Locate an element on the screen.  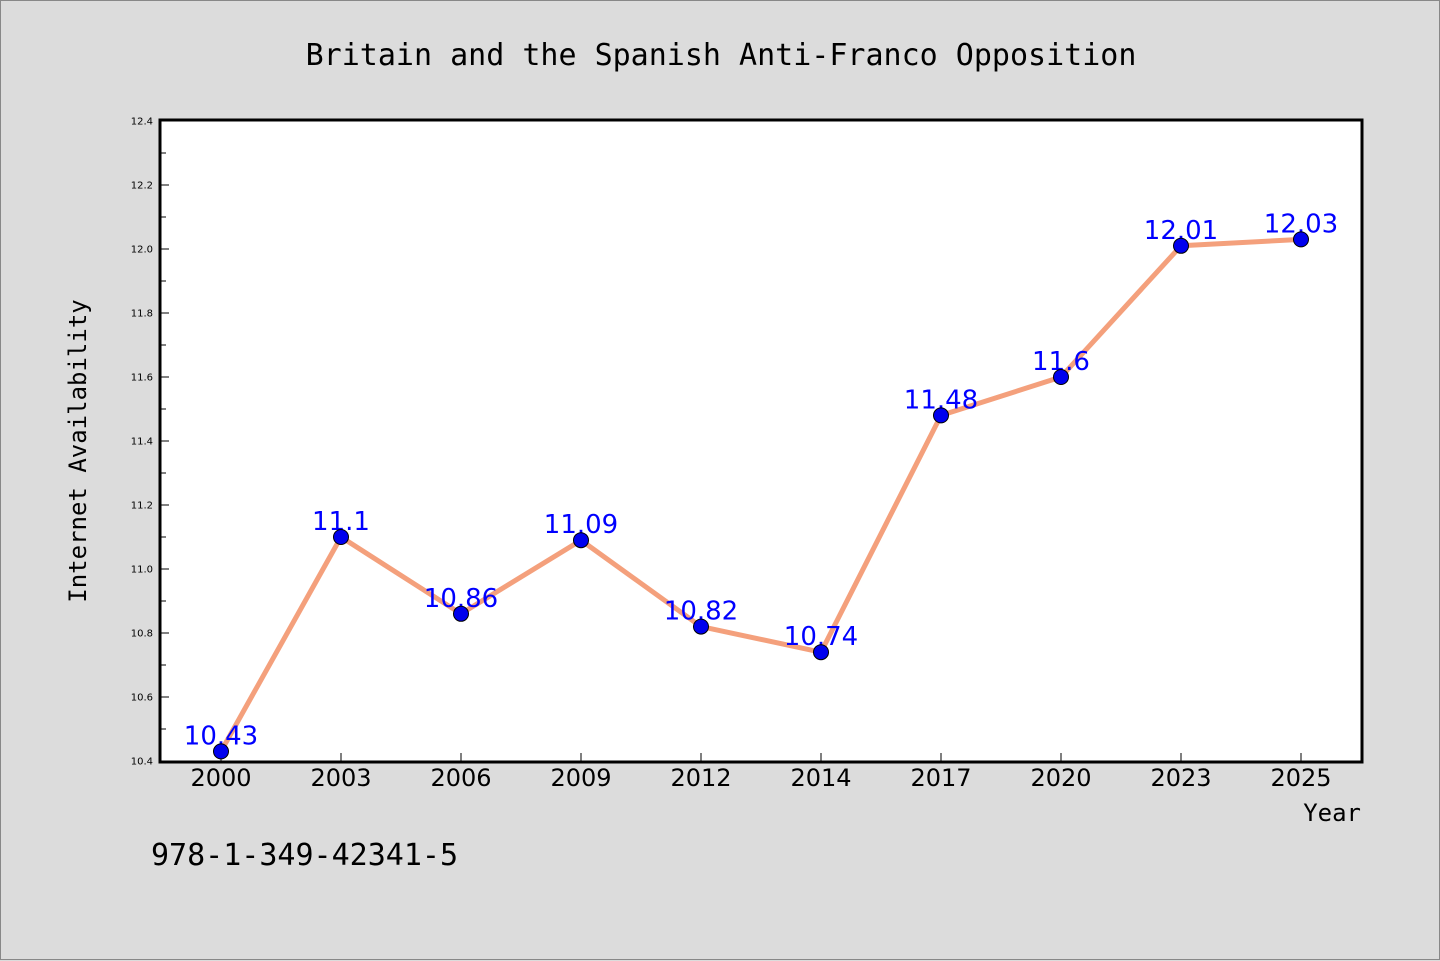
y-axis-label: Internet Availability is located at coordinates (78, 450).